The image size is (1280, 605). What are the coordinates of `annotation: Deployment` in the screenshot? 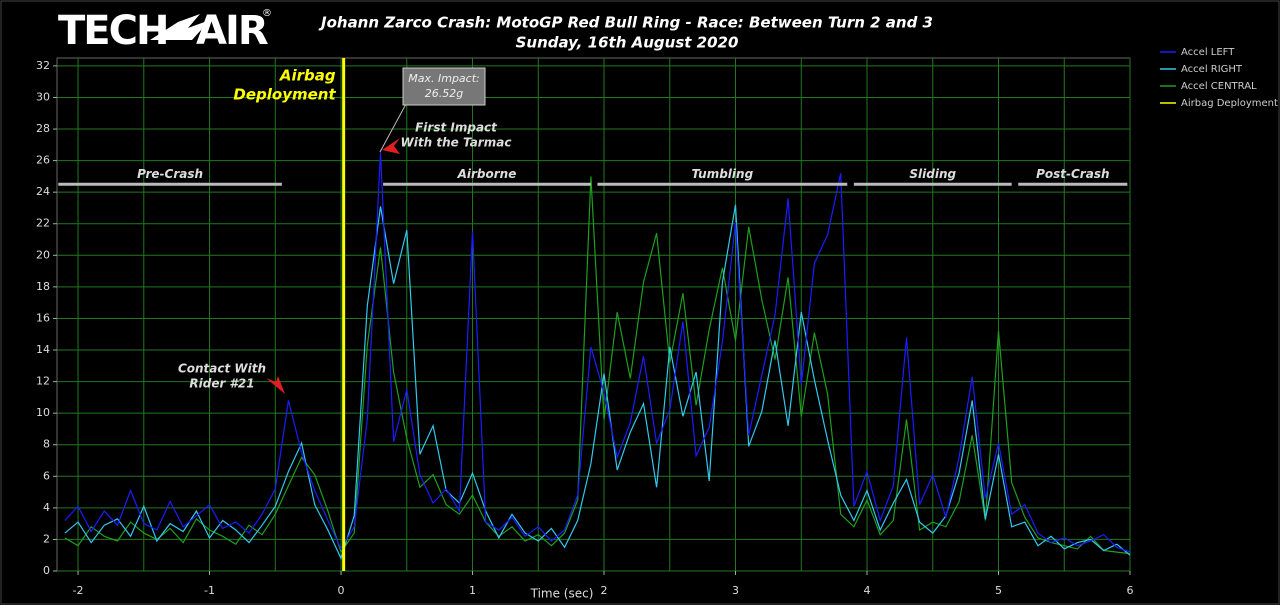 It's located at (284, 95).